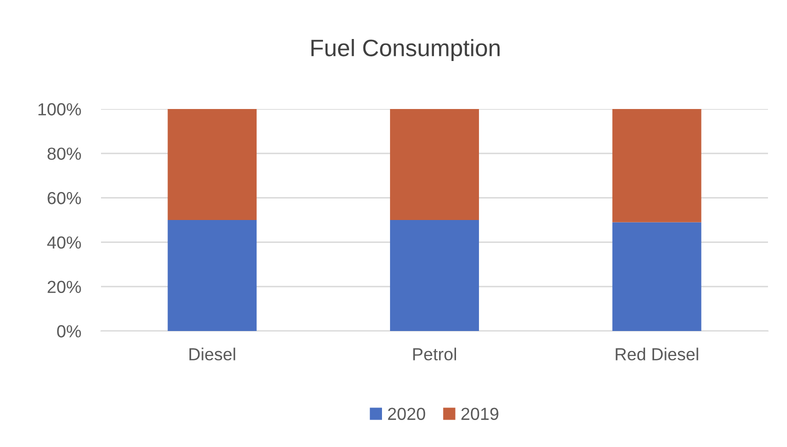  I want to click on y-tick-label: 100%, so click(59, 109).